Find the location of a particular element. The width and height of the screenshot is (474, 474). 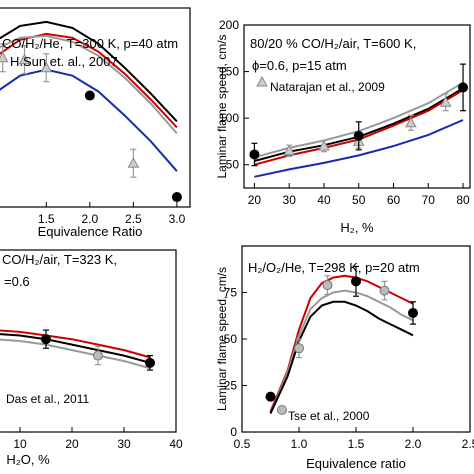

annotation-text: CO/H₂/He, T=300 K, p=40 atm is located at coordinates (90, 43).